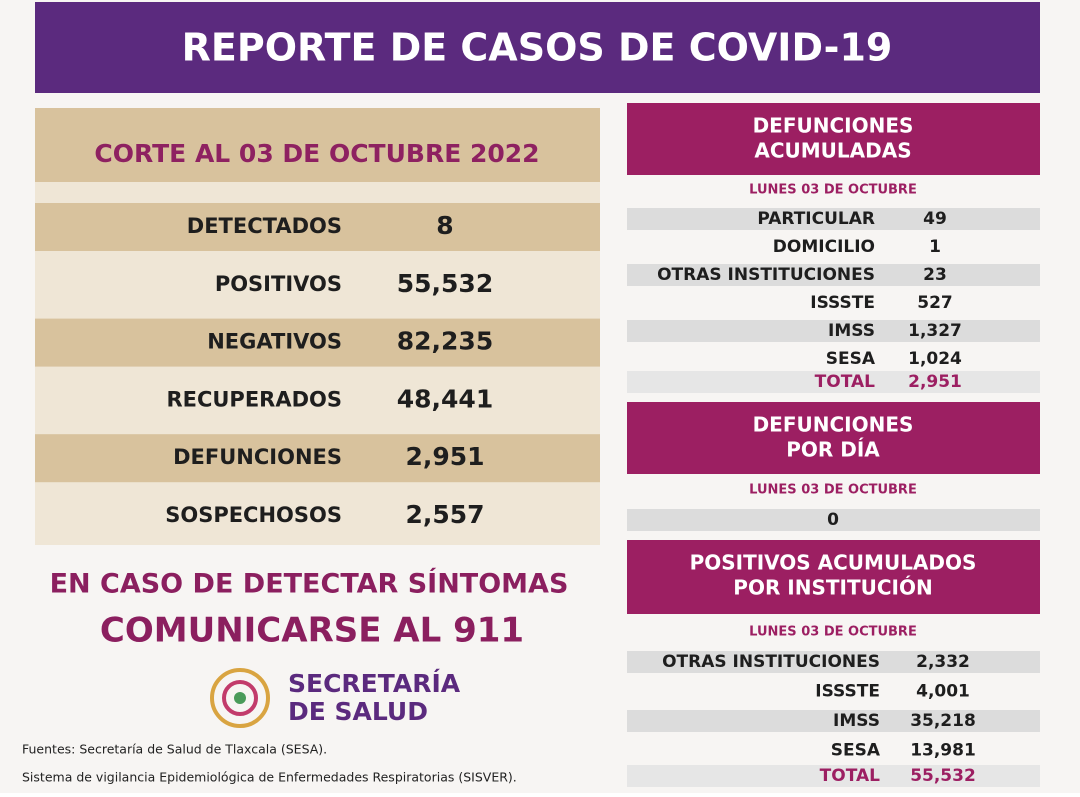  I want to click on row-label: POSITIVOS, so click(278, 284).